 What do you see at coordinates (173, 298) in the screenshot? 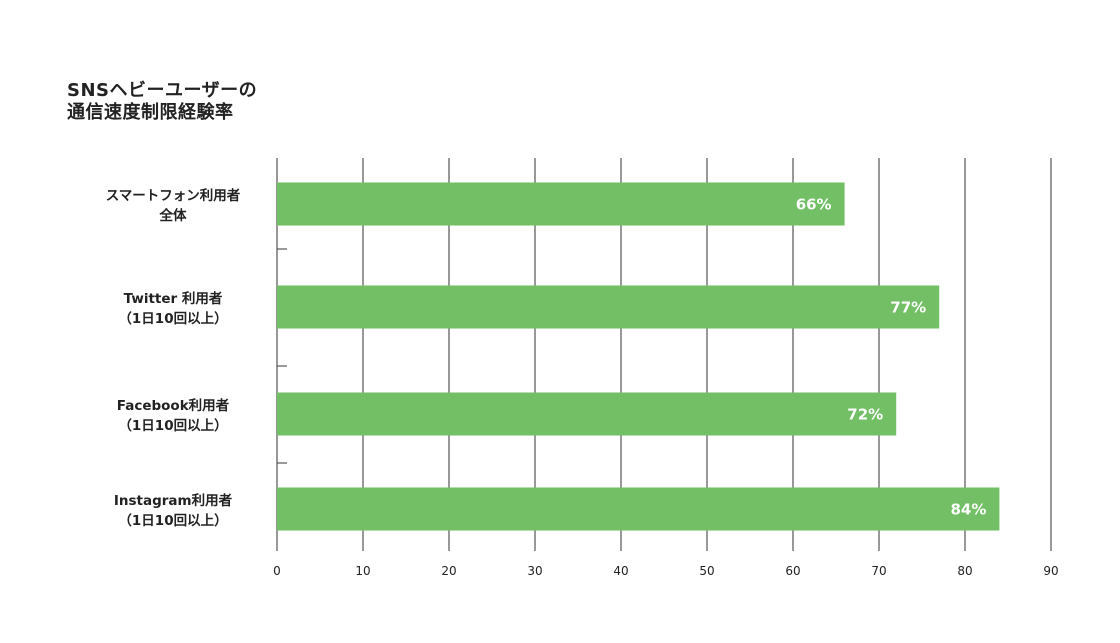
I see `category-label: Twitter 利用者` at bounding box center [173, 298].